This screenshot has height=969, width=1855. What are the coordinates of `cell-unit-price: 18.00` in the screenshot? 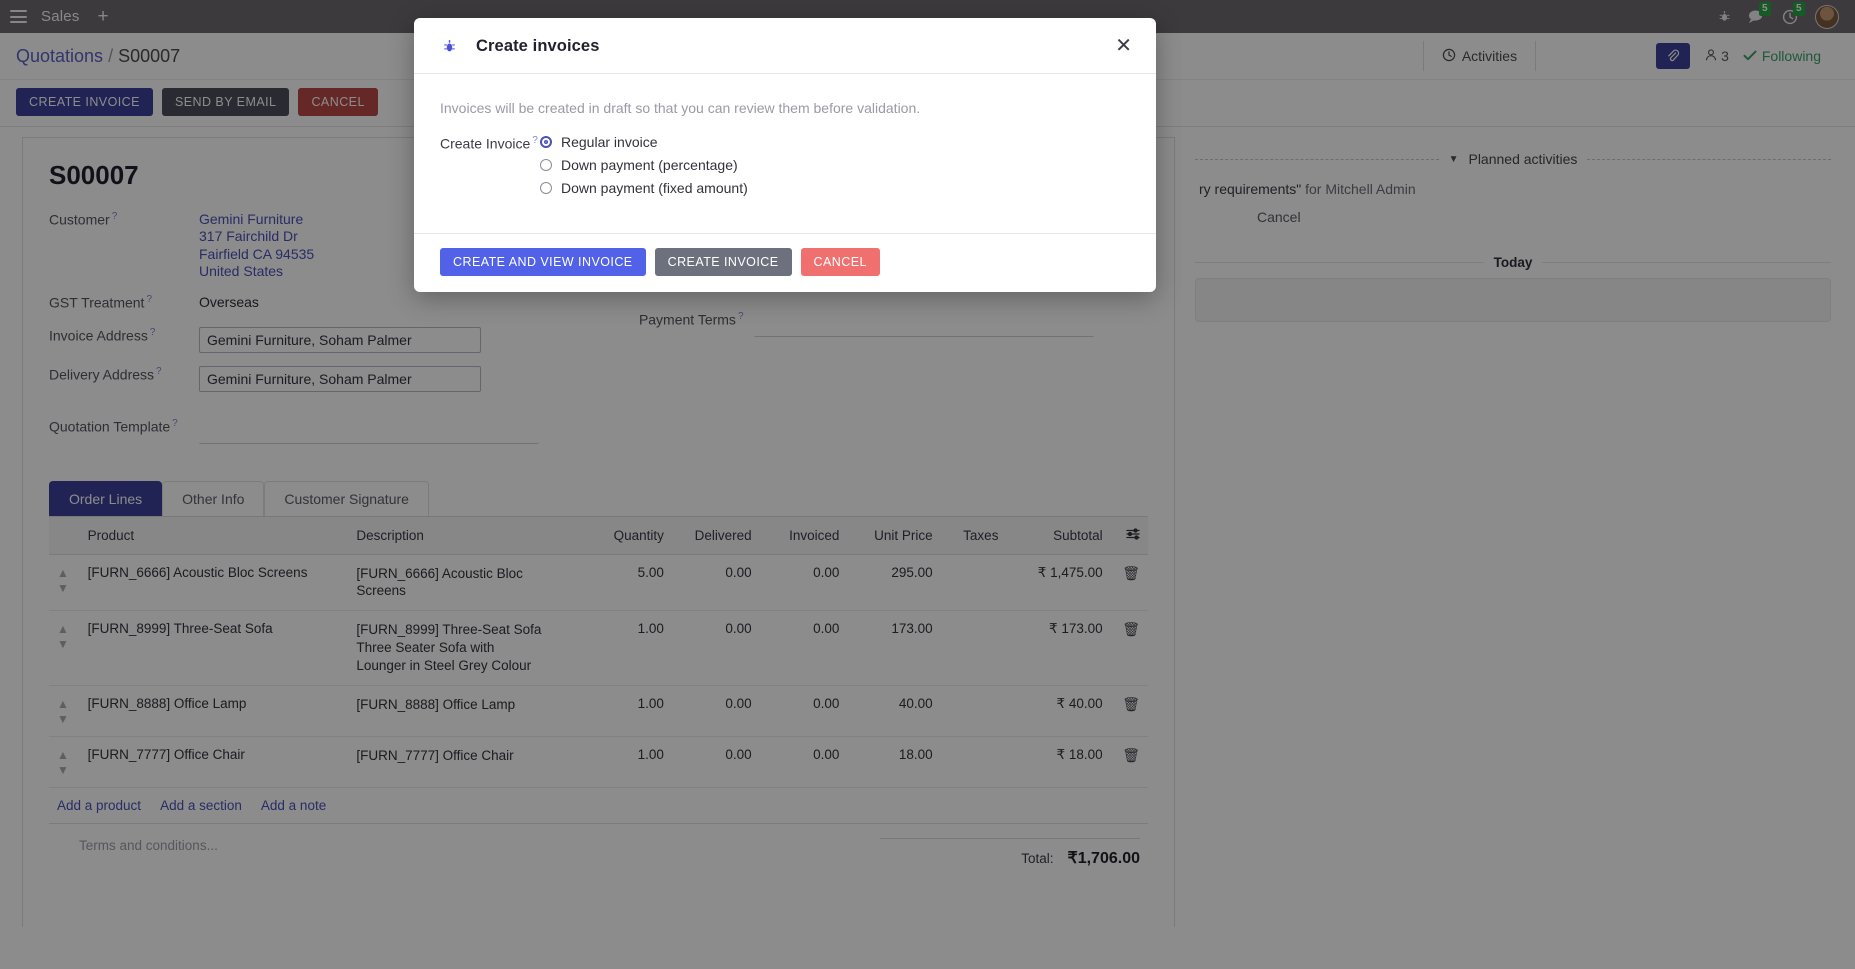 It's located at (894, 762).